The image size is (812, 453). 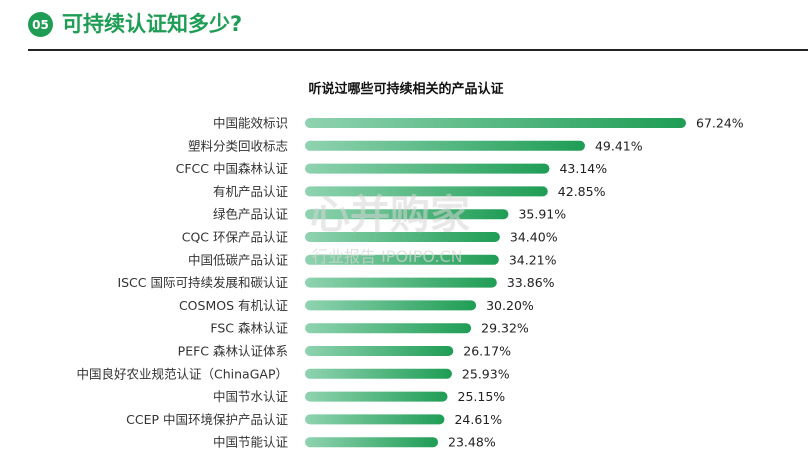 What do you see at coordinates (534, 237) in the screenshot?
I see `data-label: 34.40%` at bounding box center [534, 237].